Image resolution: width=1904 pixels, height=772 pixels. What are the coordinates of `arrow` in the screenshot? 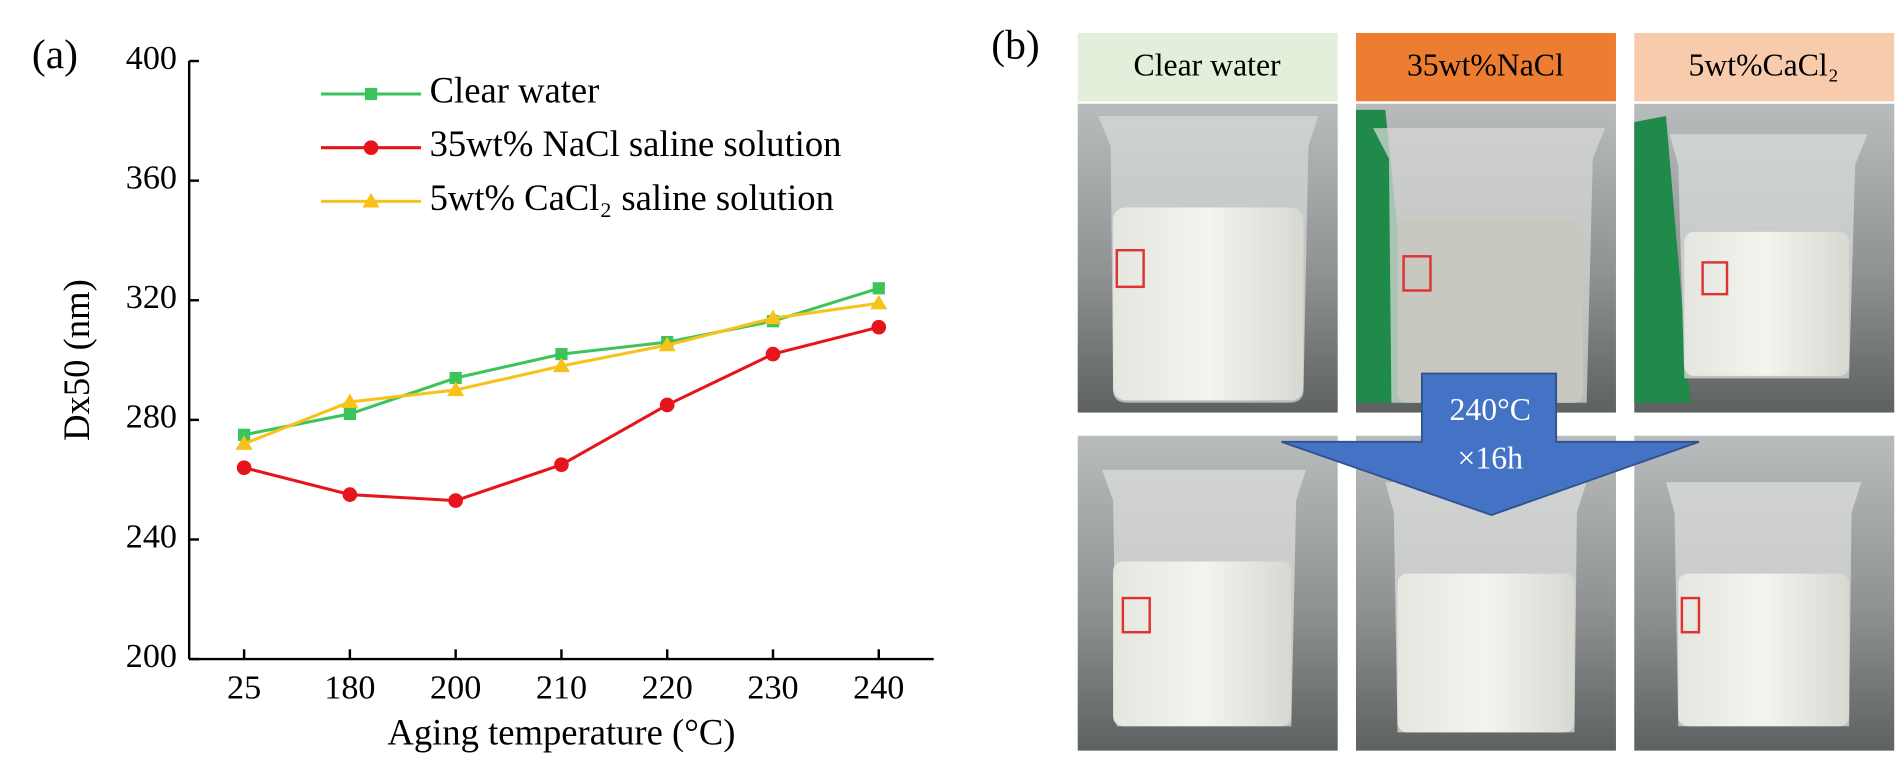 It's located at (1490, 444).